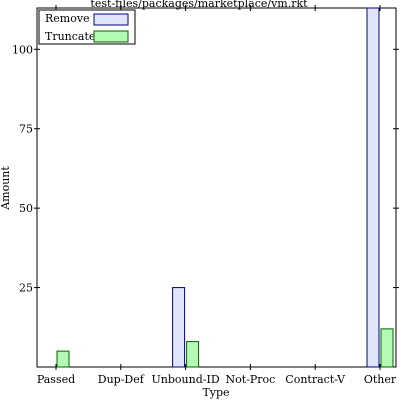  I want to click on bar-remove-unbound-id, so click(179, 327).